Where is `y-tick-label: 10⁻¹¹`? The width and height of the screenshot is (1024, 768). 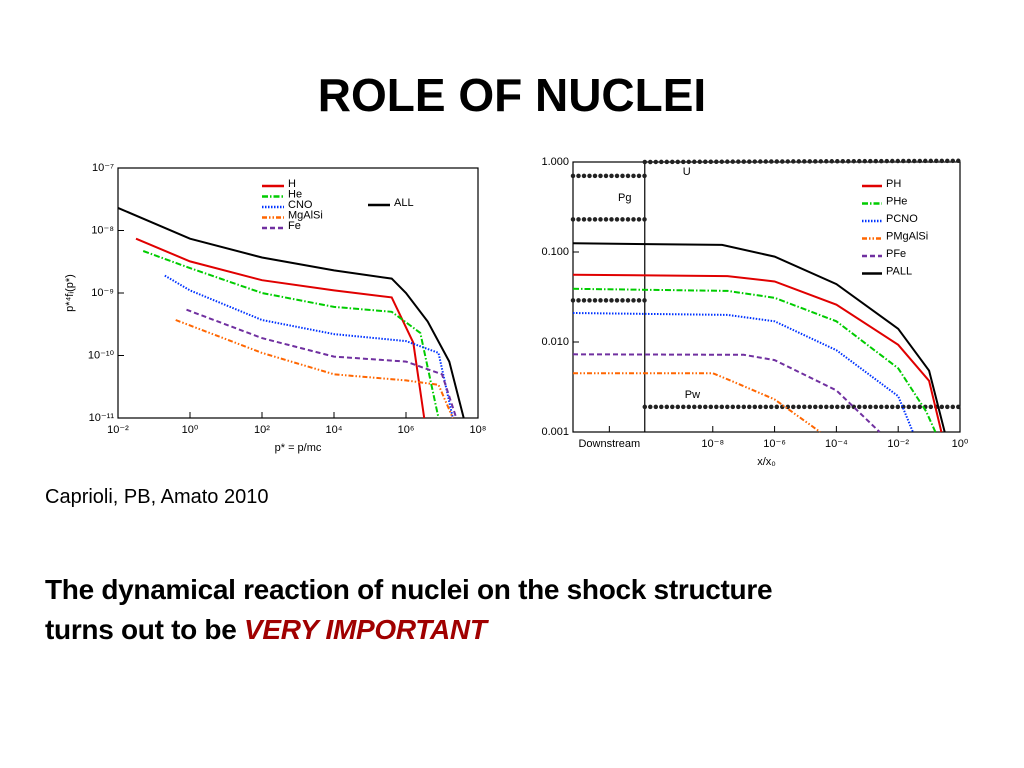
y-tick-label: 10⁻¹¹ is located at coordinates (102, 418).